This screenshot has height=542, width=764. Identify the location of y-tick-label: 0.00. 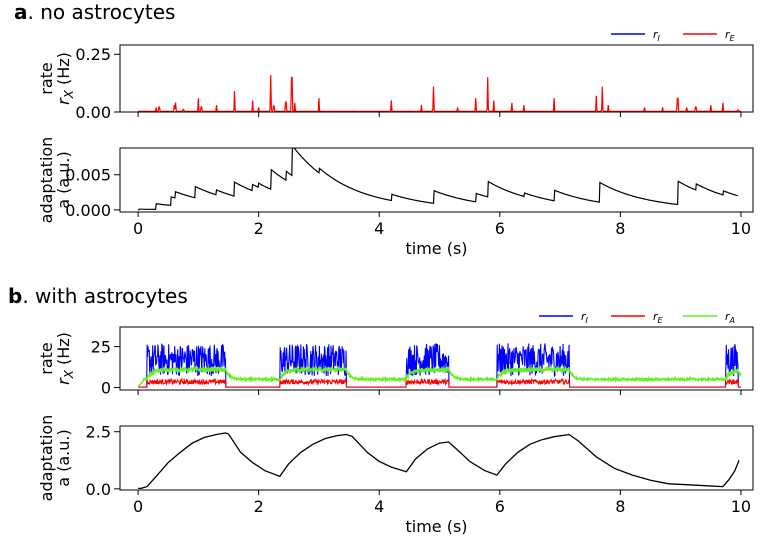
(93, 112).